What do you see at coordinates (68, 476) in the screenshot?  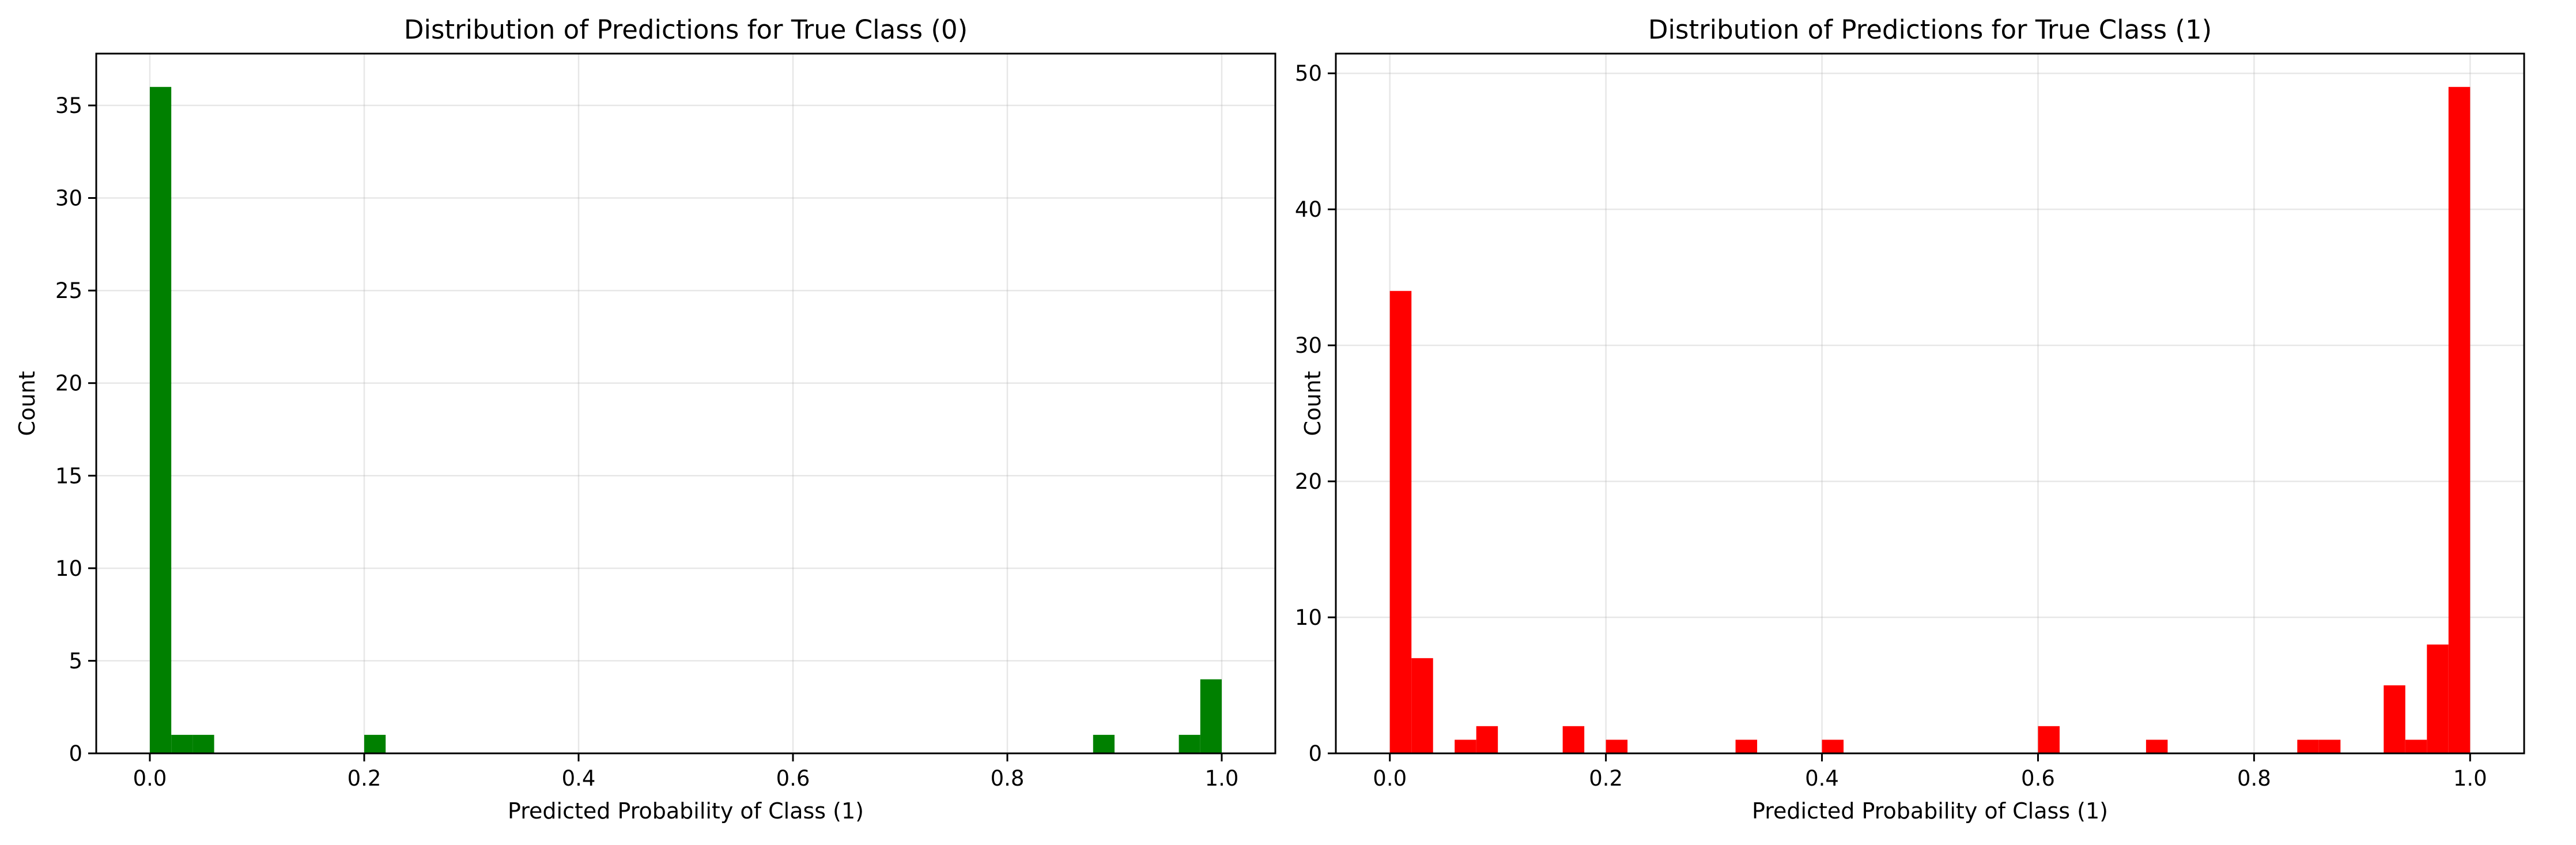 I see `left-y-tick-label: 15` at bounding box center [68, 476].